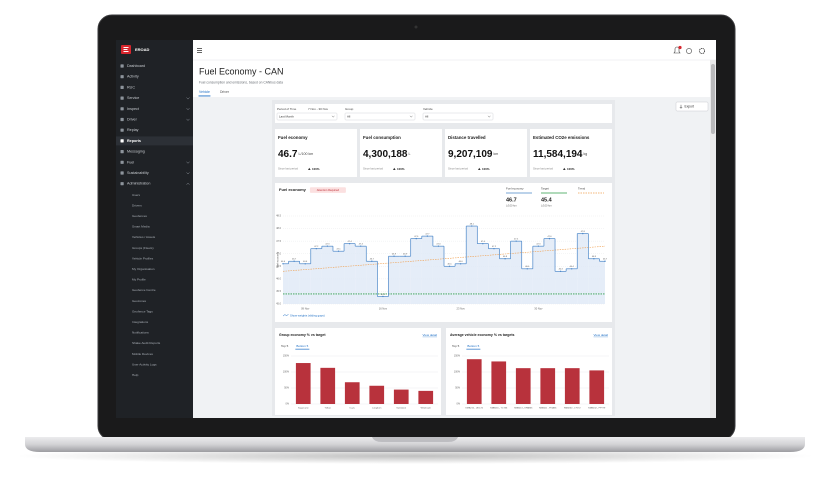  Describe the element at coordinates (713, 99) in the screenshot. I see `scrollbar-thumb` at that location.